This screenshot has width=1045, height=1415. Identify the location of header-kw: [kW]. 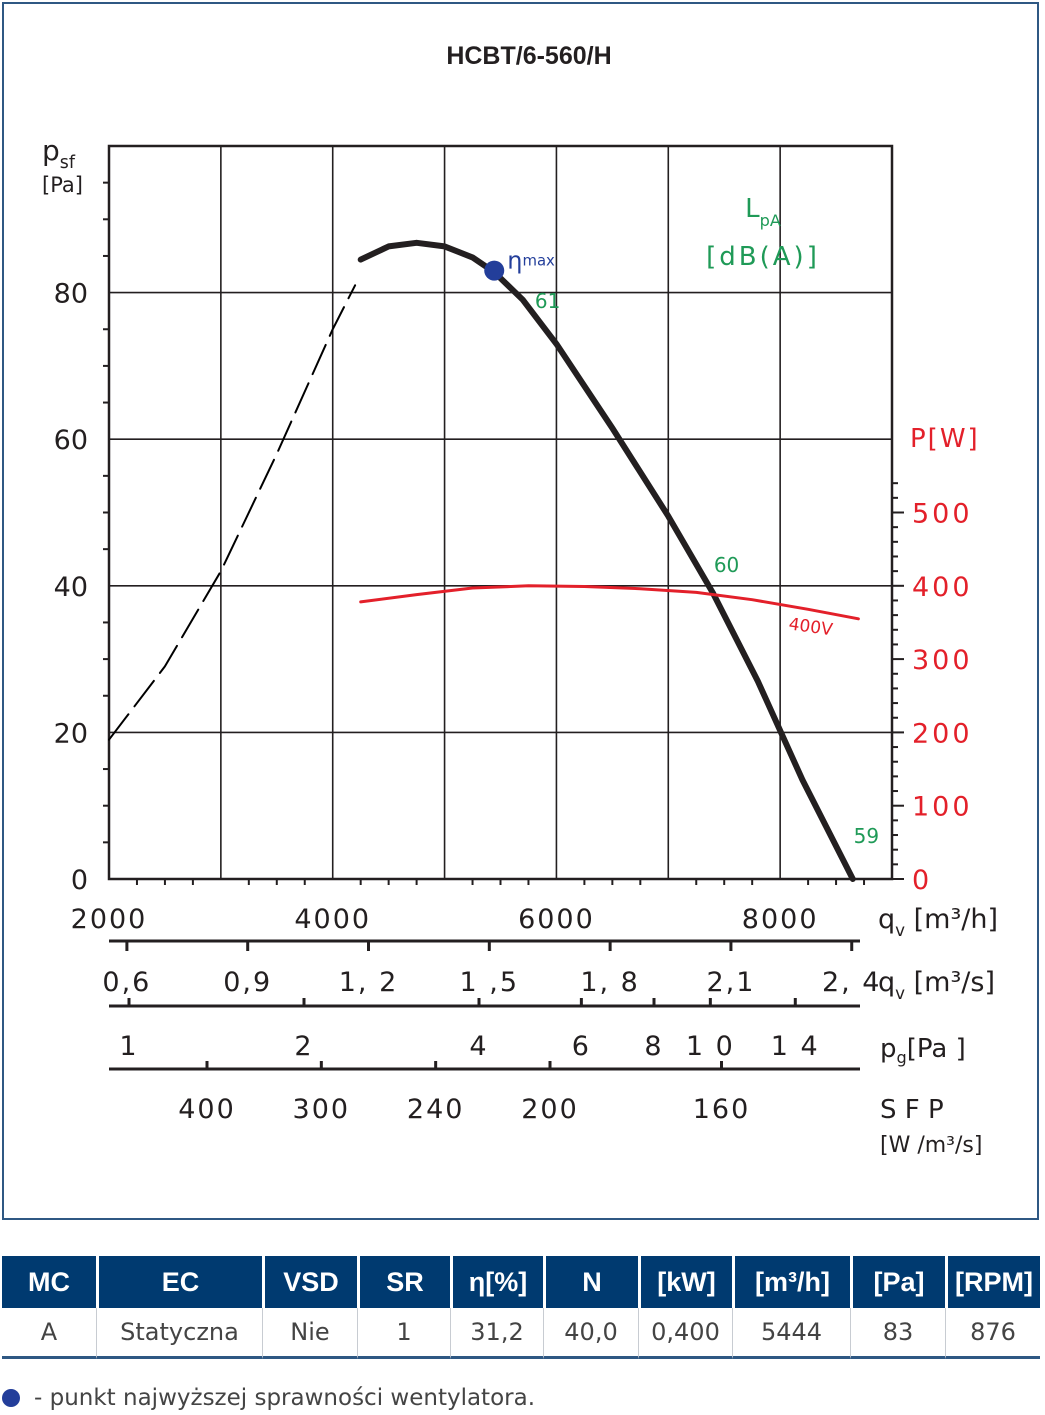
(685, 1282).